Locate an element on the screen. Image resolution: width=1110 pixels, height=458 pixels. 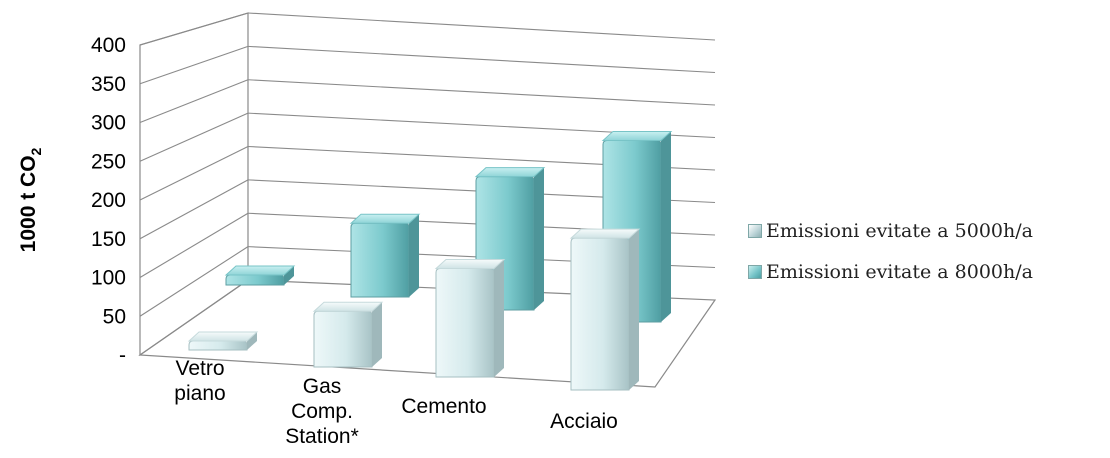
legend-item-5000: Emissioni evitate a 5000h/a is located at coordinates (890, 231).